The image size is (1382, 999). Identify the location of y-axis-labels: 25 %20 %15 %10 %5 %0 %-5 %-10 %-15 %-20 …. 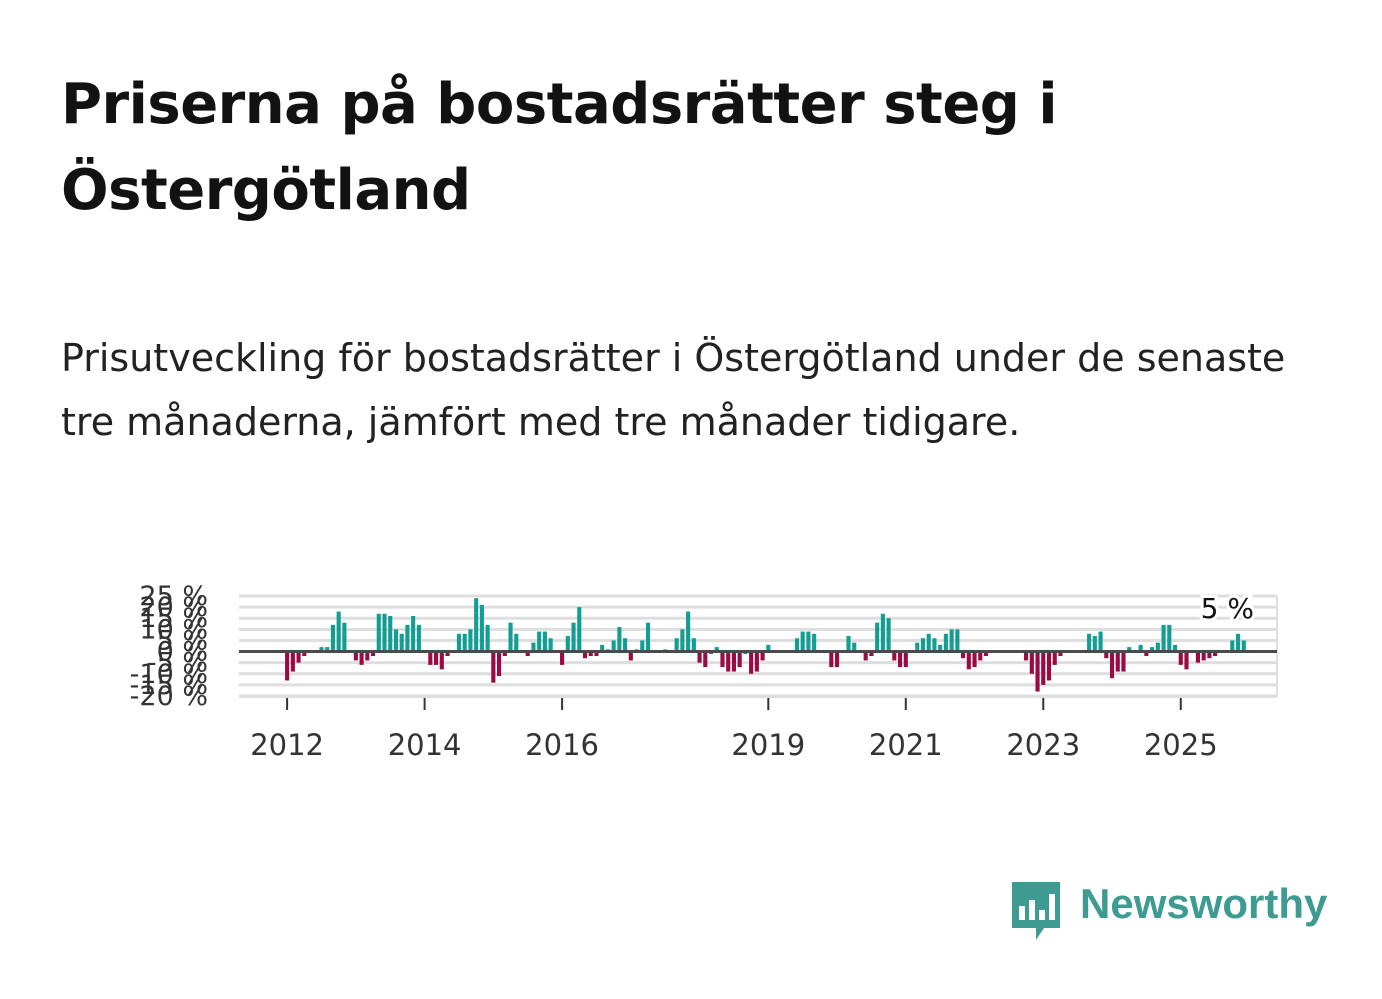
(169, 646).